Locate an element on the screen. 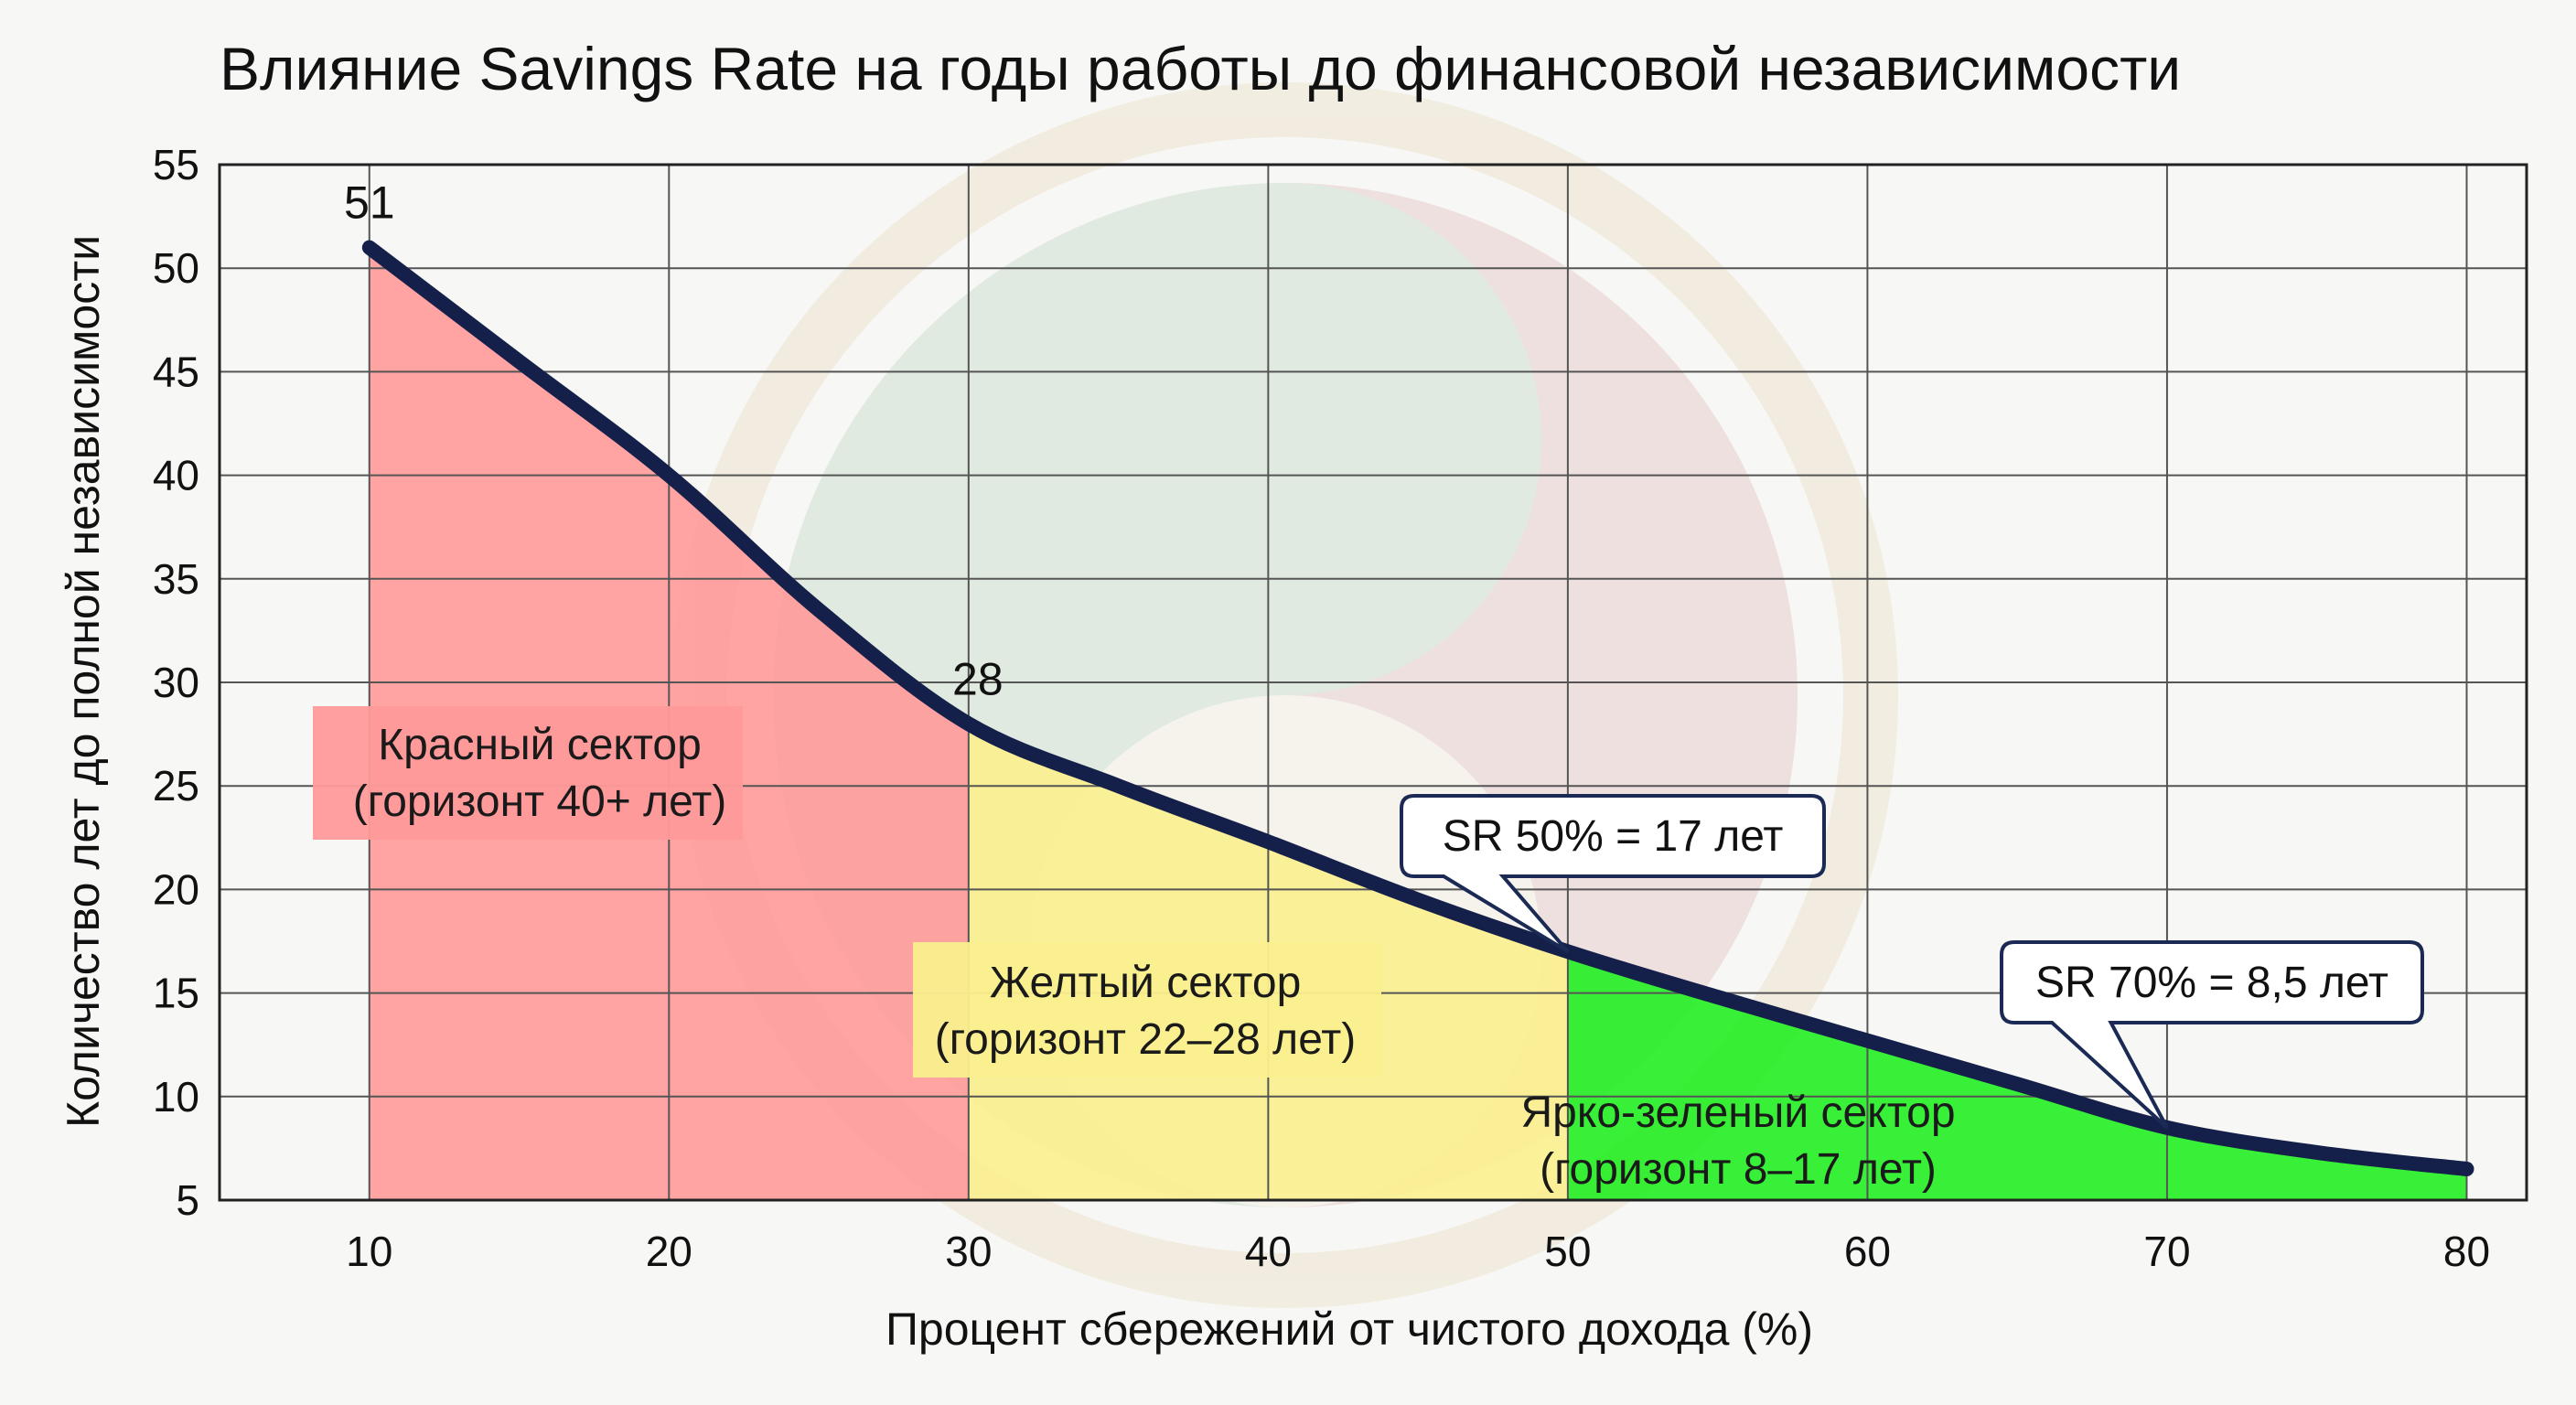 The width and height of the screenshot is (2576, 1405). sector-label-title-2: Ярко-зеленый сектор is located at coordinates (1737, 1113).